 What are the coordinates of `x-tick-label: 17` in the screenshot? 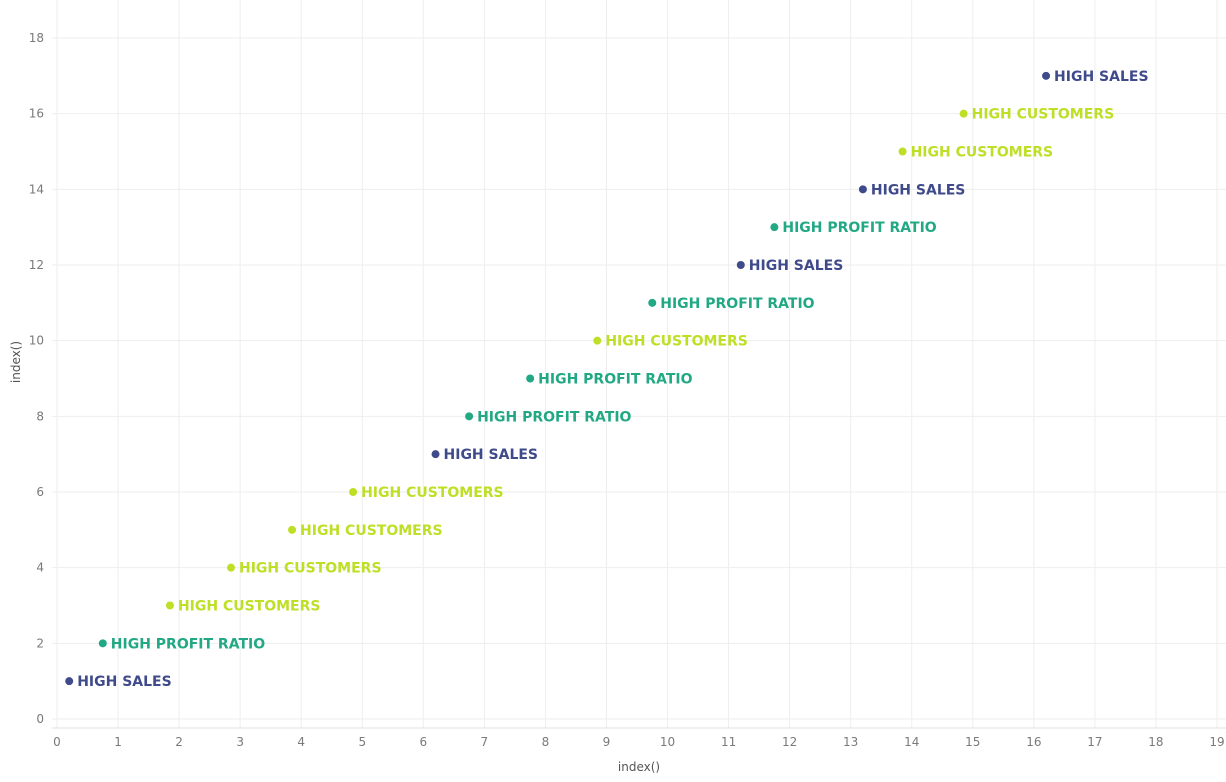 It's located at (1094, 742).